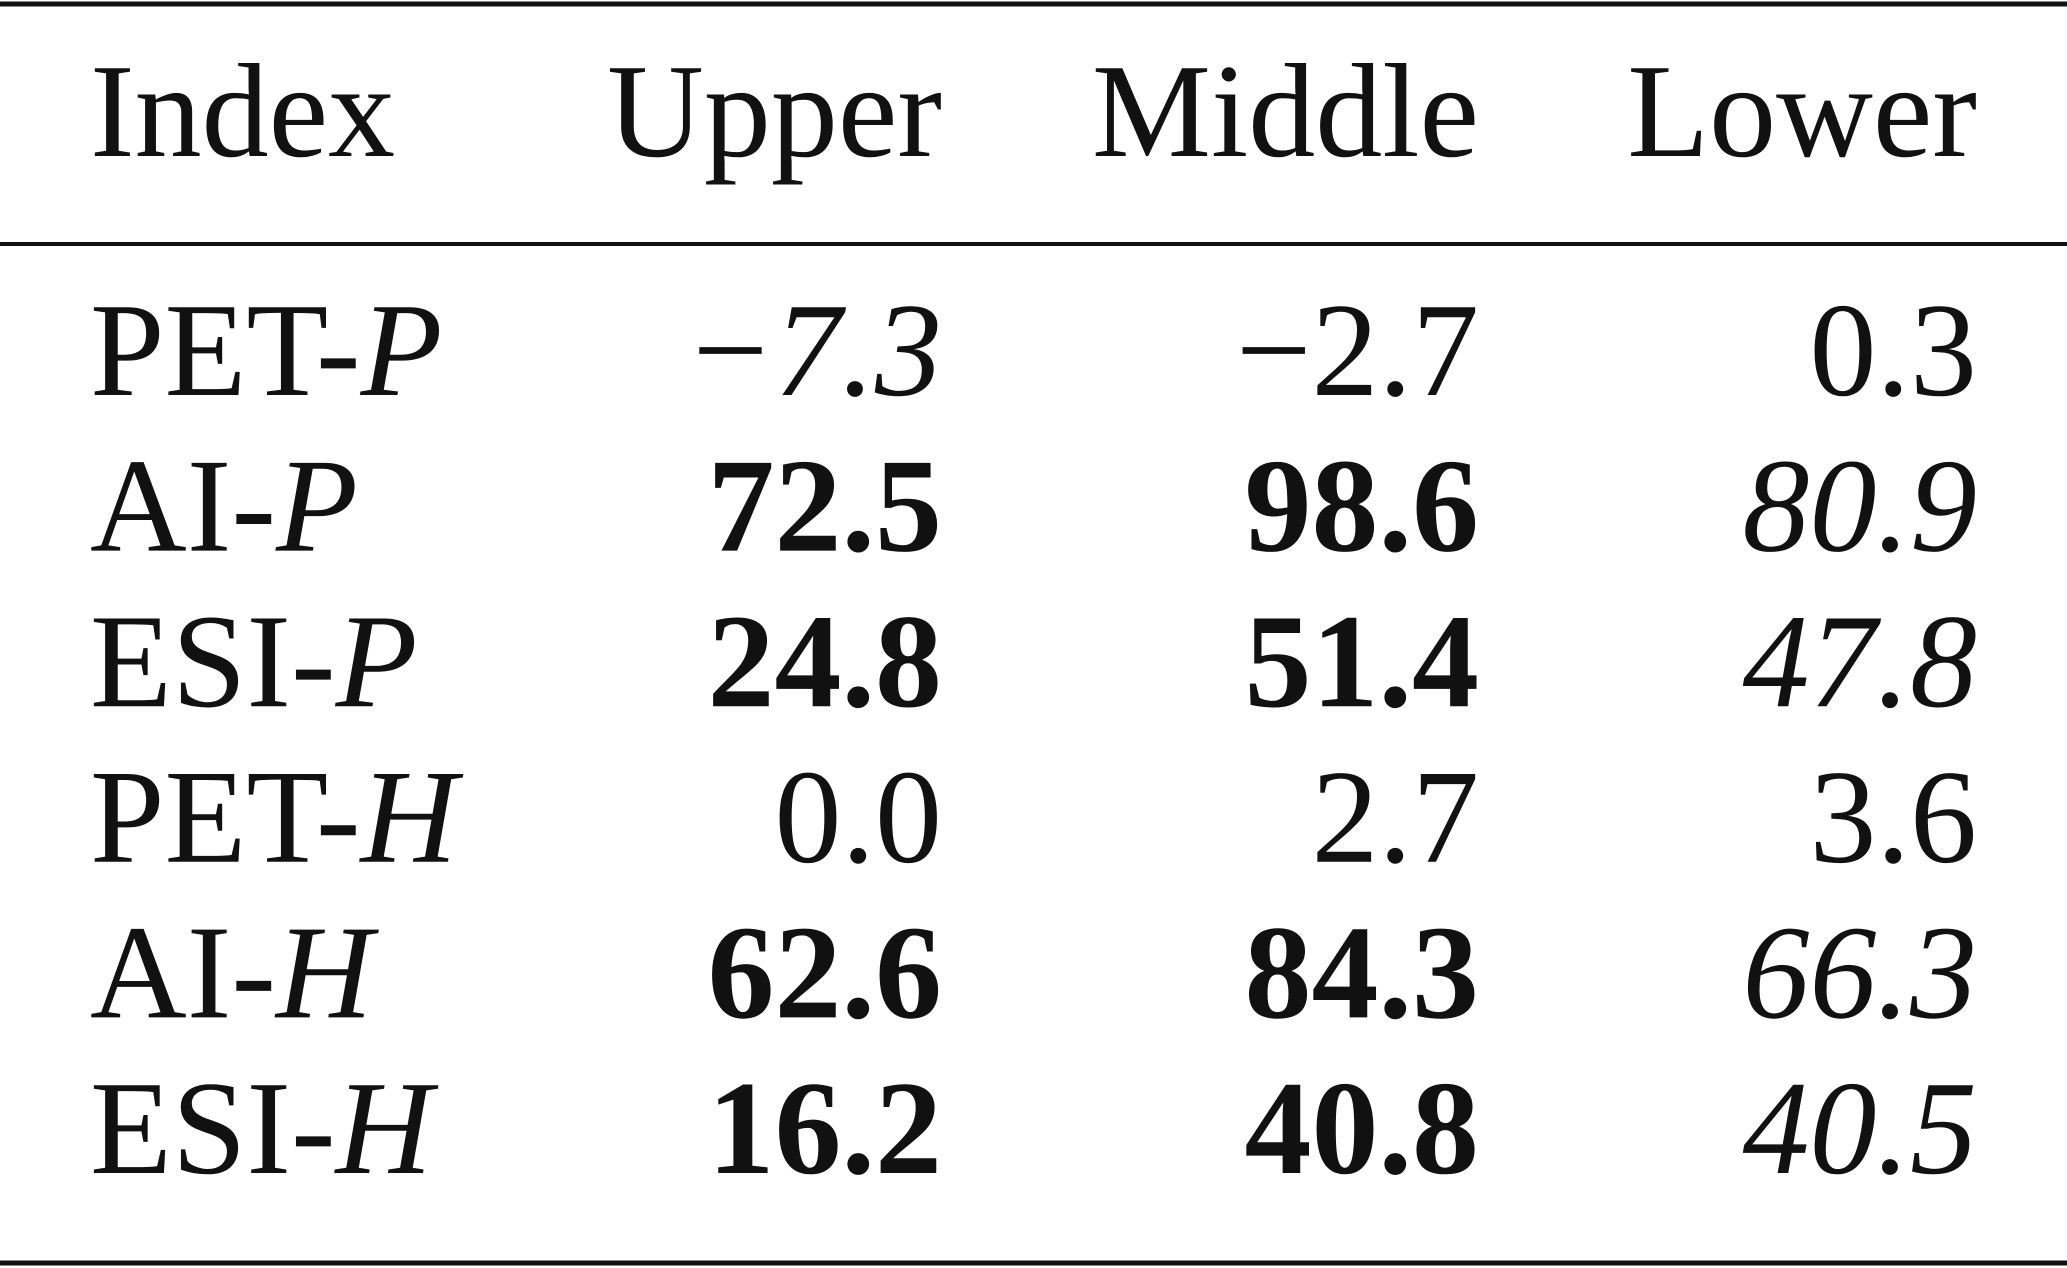 This screenshot has height=1268, width=2067. Describe the element at coordinates (1860, 972) in the screenshot. I see `value-cell: 66.3` at that location.